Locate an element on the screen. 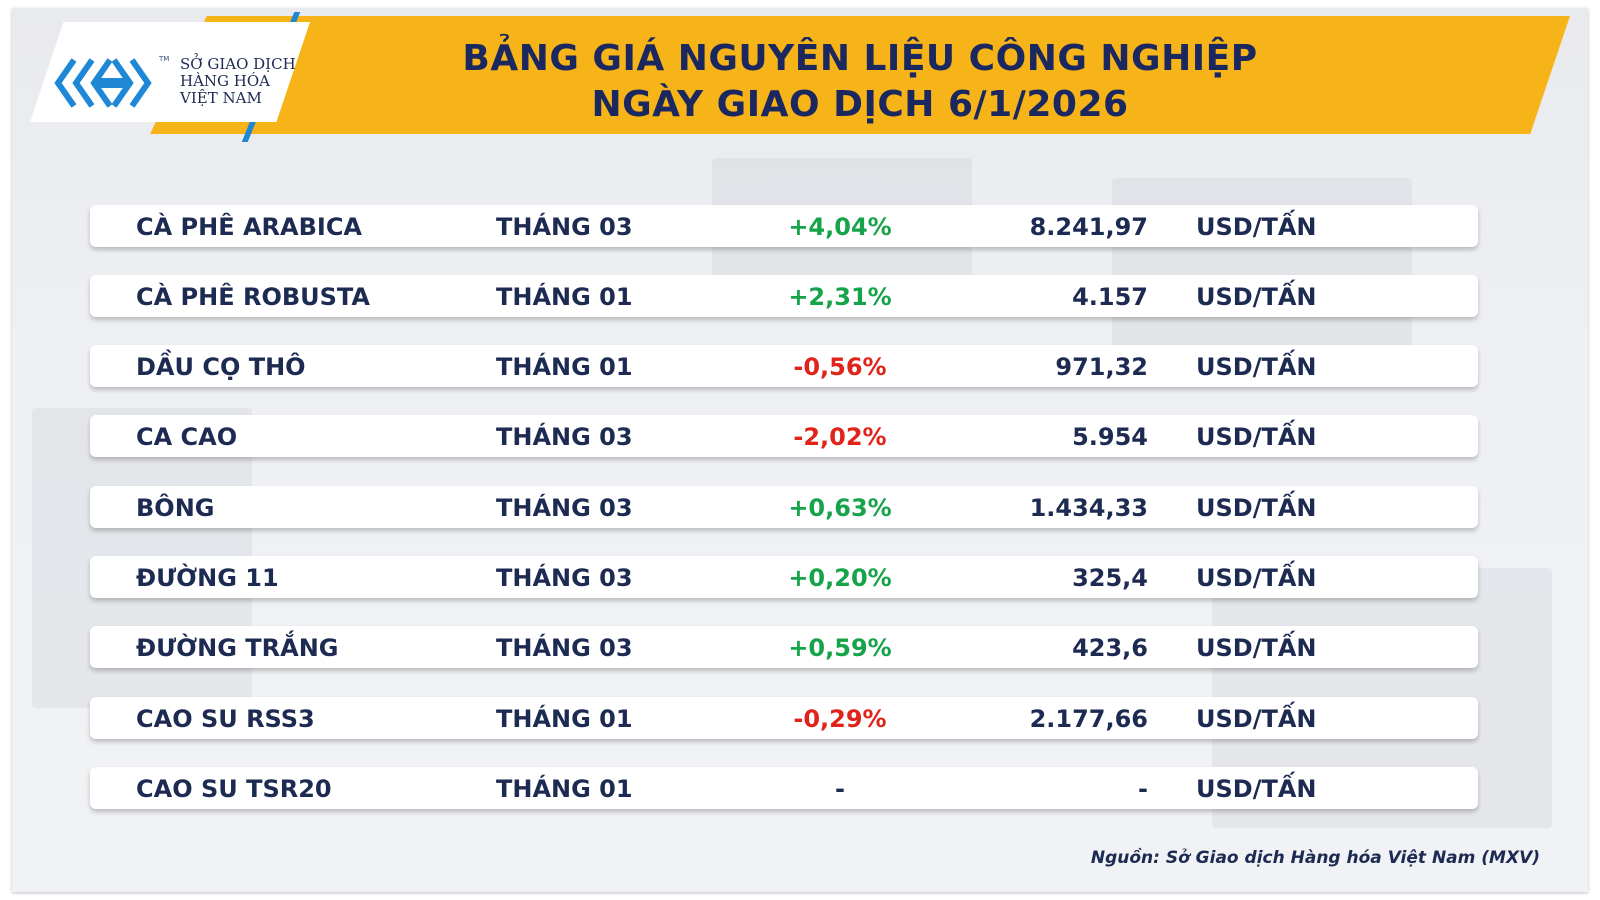 The image size is (1600, 900). title-line-2: NGÀY GIAO DỊCH 6/1/2026 is located at coordinates (860, 104).